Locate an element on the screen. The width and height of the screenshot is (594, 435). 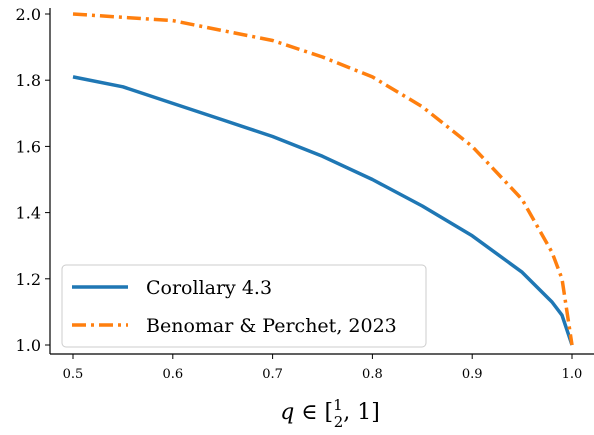
y-tick-label: 1.2 is located at coordinates (28, 279).